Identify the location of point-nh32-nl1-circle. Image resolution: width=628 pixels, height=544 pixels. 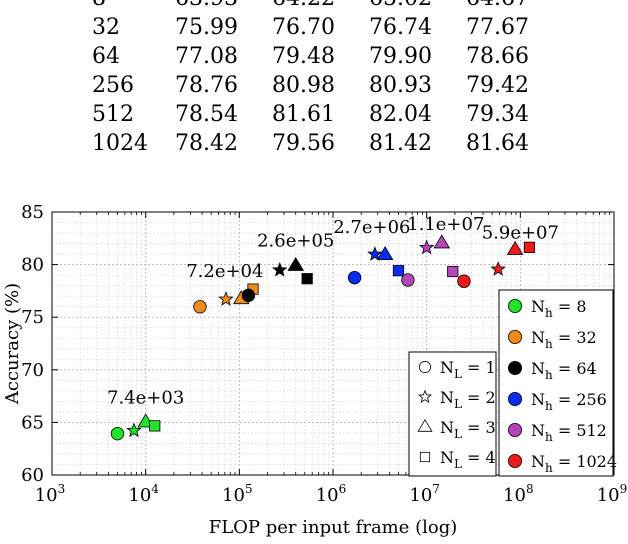
(200, 307).